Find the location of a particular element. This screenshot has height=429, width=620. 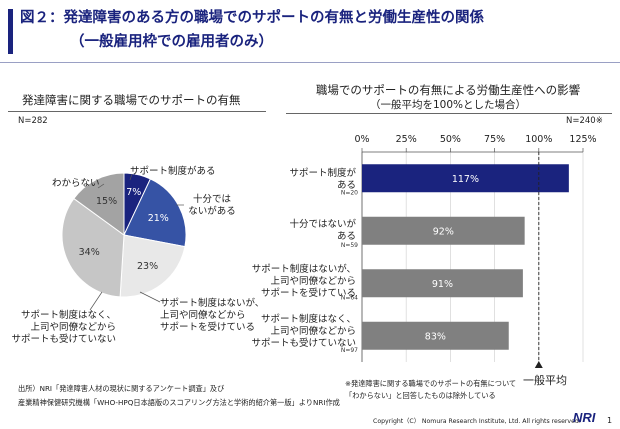

pie-label-support-system: サポート制度がある is located at coordinates (173, 171).